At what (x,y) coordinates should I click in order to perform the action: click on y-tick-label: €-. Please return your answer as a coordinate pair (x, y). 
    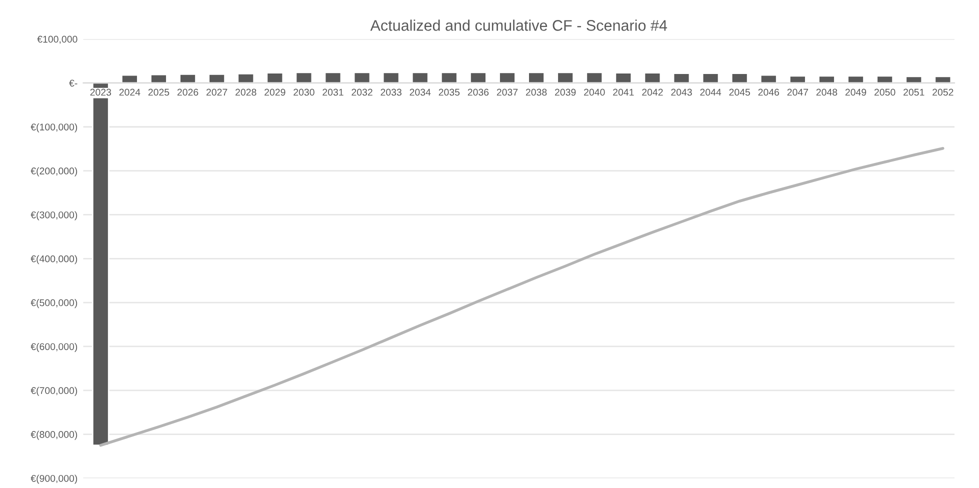
    Looking at the image, I should click on (73, 83).